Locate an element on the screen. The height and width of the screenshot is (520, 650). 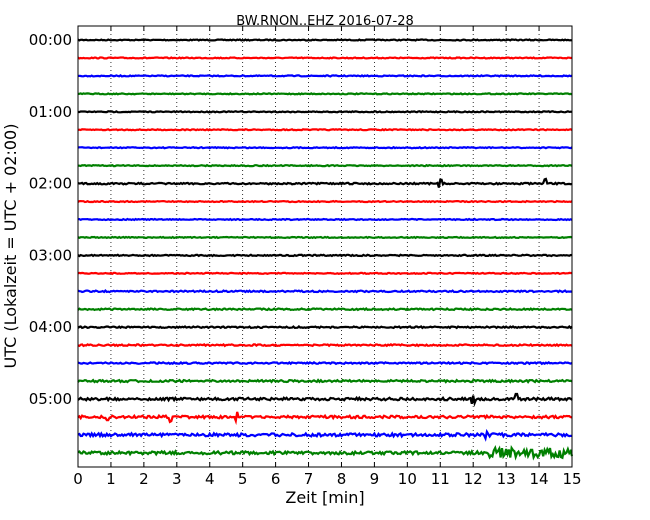
y-tick-label: 02:00 is located at coordinates (50, 184).